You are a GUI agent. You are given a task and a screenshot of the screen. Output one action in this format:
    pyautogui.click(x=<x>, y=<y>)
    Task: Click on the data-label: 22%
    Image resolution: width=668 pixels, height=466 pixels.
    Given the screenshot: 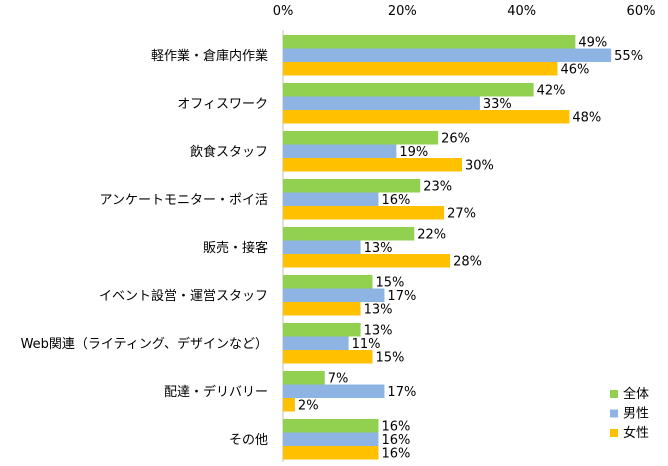 What is the action you would take?
    pyautogui.click(x=431, y=234)
    